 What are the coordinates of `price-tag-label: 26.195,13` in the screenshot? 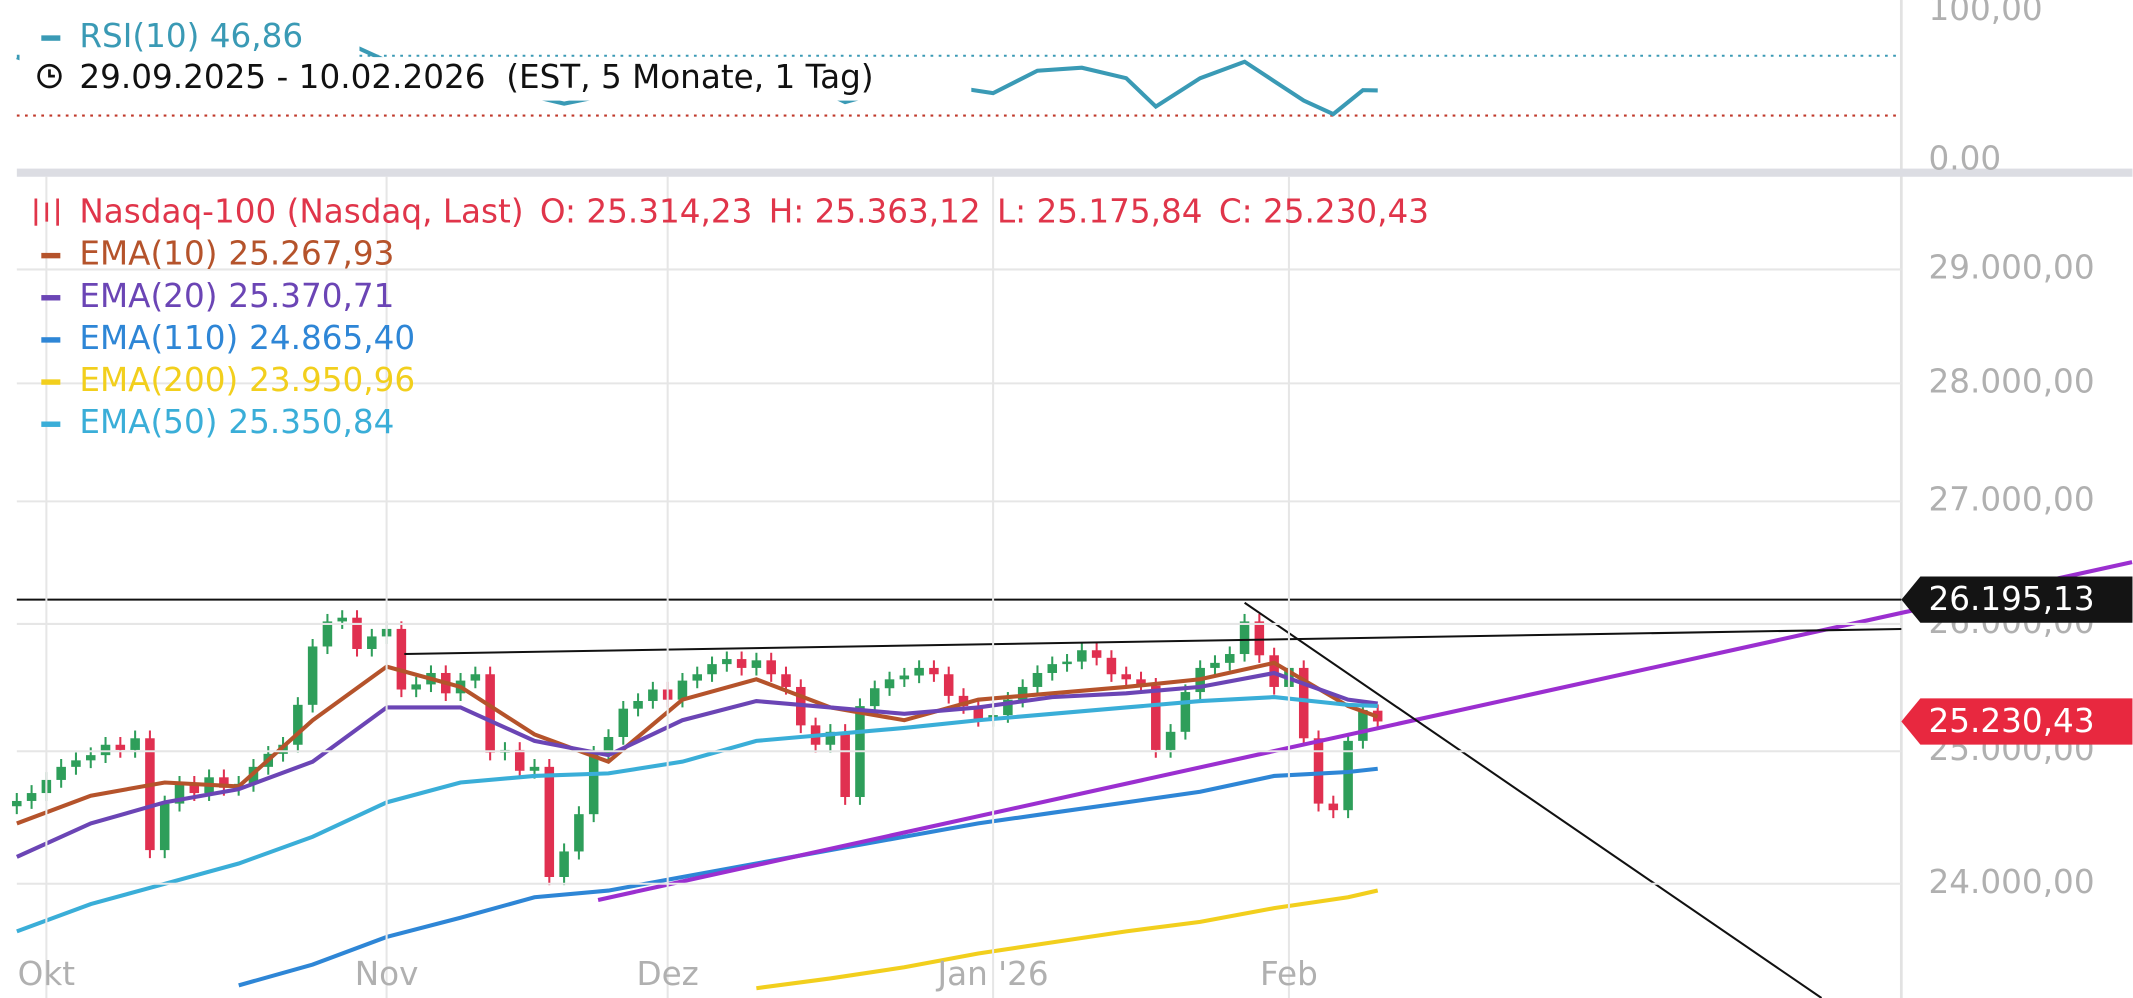 It's located at (2012, 599).